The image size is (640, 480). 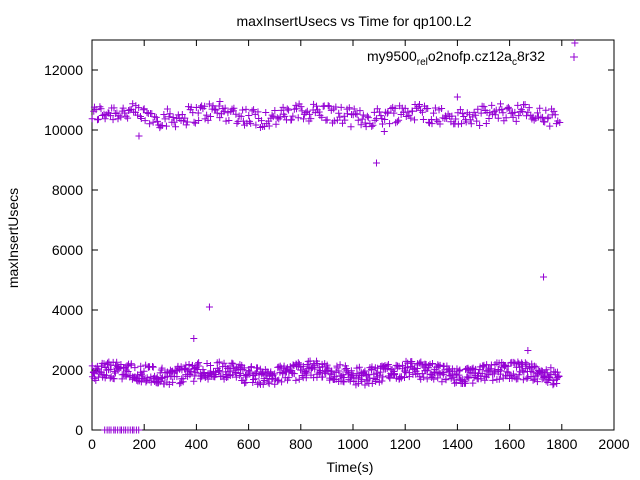 What do you see at coordinates (139, 136) in the screenshot?
I see `outlier-point` at bounding box center [139, 136].